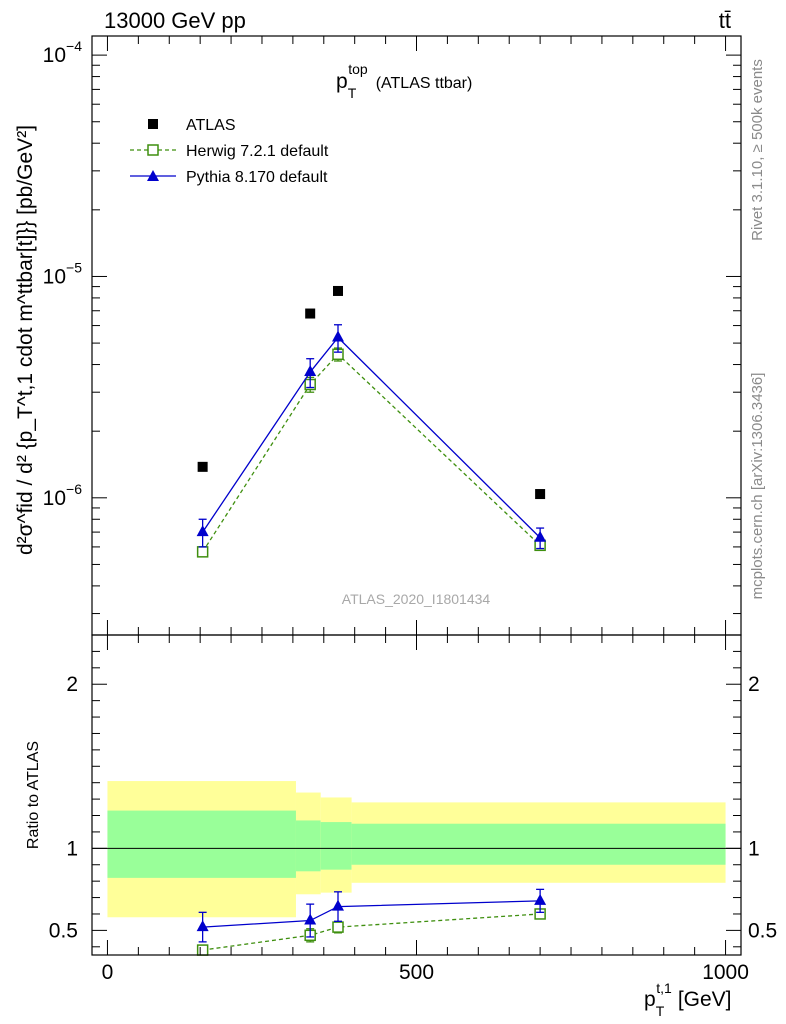 The image size is (786, 1024). I want to click on main-title-p: p, so click(342, 81).